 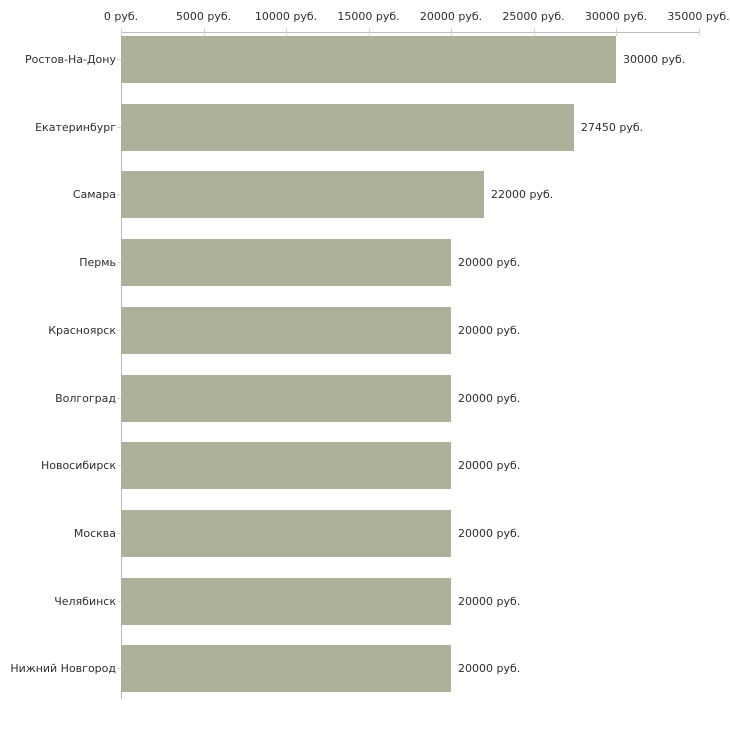 I want to click on bar-row: Волгоград 20000 руб., so click(x=365, y=405).